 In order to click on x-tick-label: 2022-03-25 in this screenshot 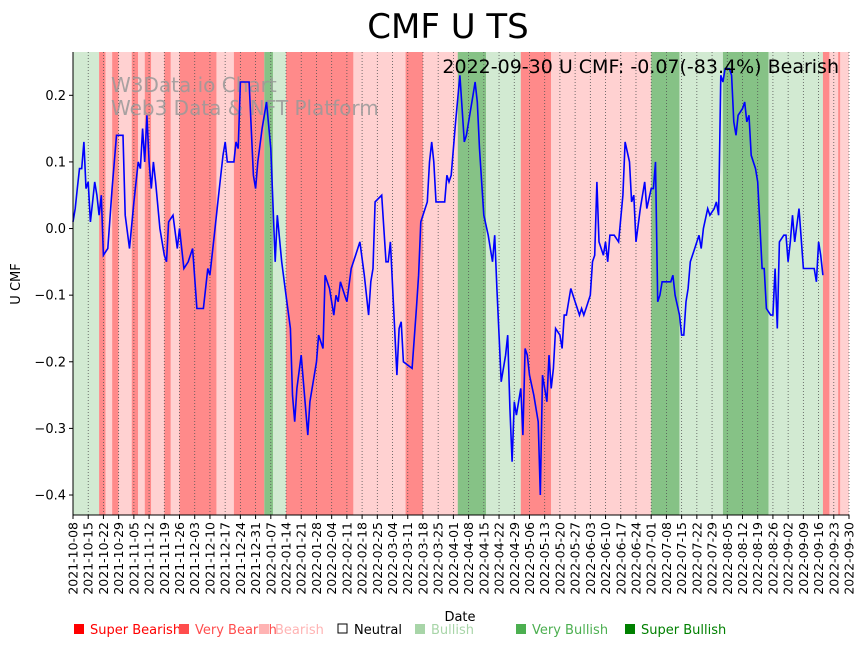, I will do `click(438, 558)`.